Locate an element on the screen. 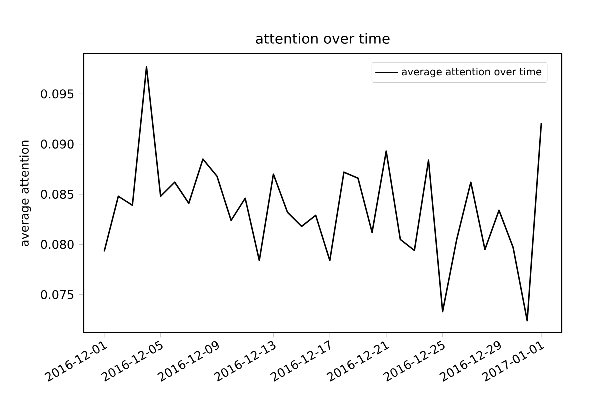  chart-title: attention over time is located at coordinates (323, 38).